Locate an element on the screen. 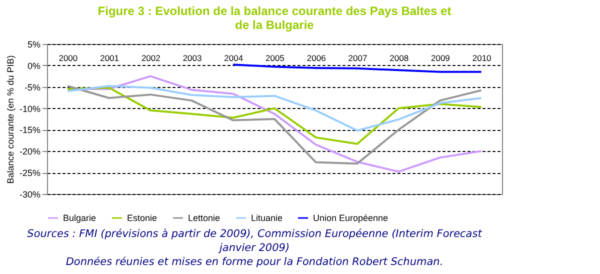 The width and height of the screenshot is (600, 274). source-note: Sources : FMI (prévisions à partir de 2009), Commission Européenne (Interim Forecast janvier 2009) is located at coordinates (255, 241).